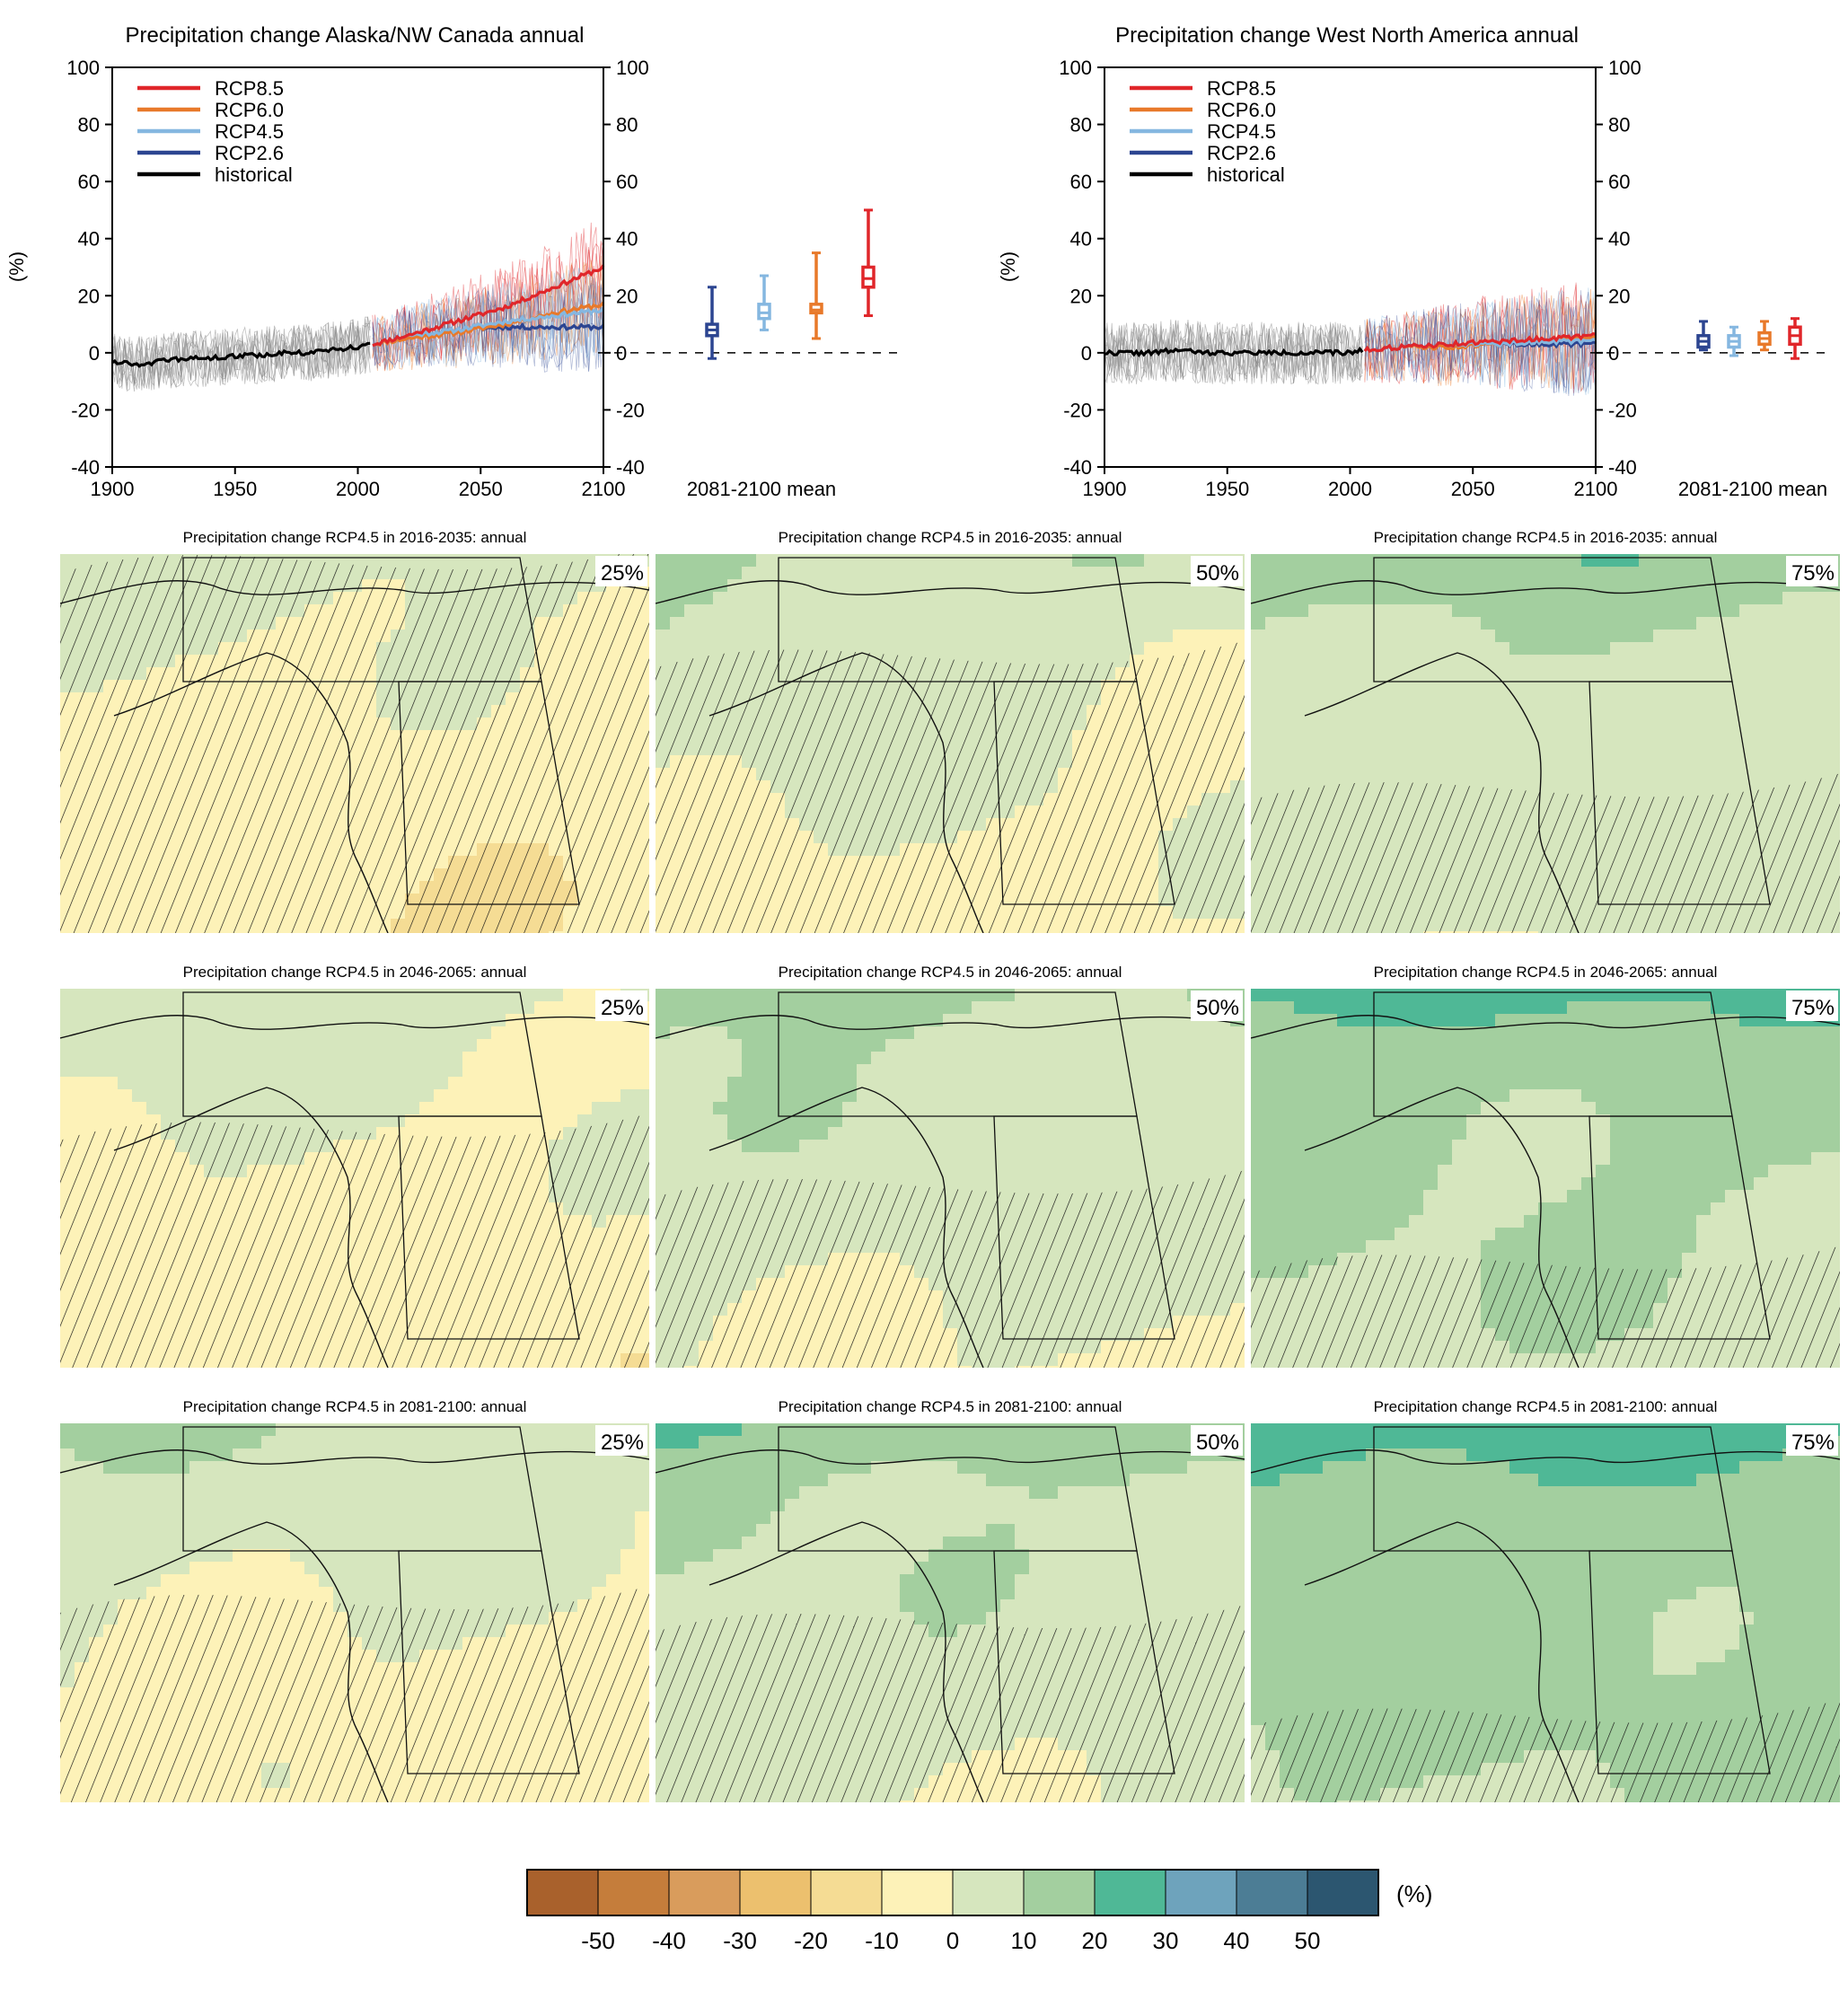 The width and height of the screenshot is (1848, 1990). What do you see at coordinates (1081, 296) in the screenshot?
I see `ytick-label-left: 20` at bounding box center [1081, 296].